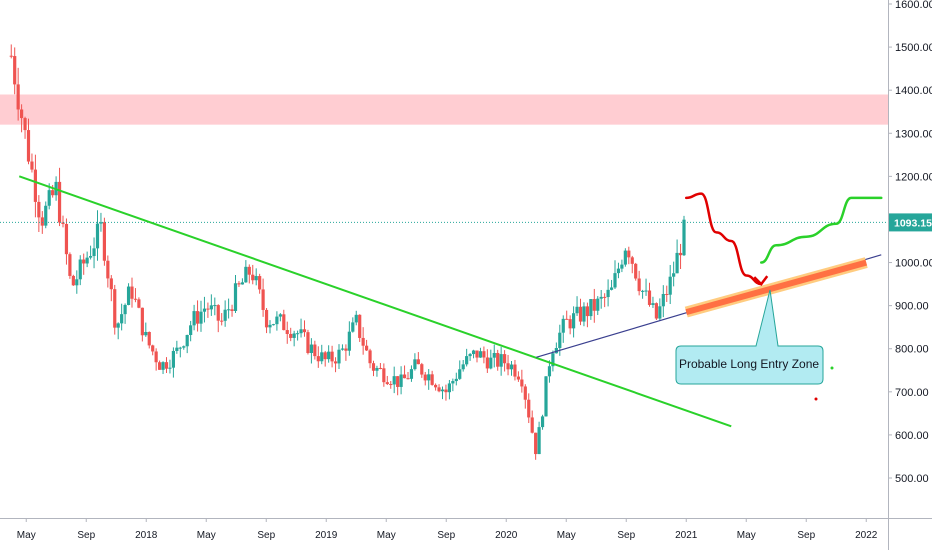 Image resolution: width=932 pixels, height=555 pixels. What do you see at coordinates (761, 280) in the screenshot?
I see `projection-arrowhead` at bounding box center [761, 280].